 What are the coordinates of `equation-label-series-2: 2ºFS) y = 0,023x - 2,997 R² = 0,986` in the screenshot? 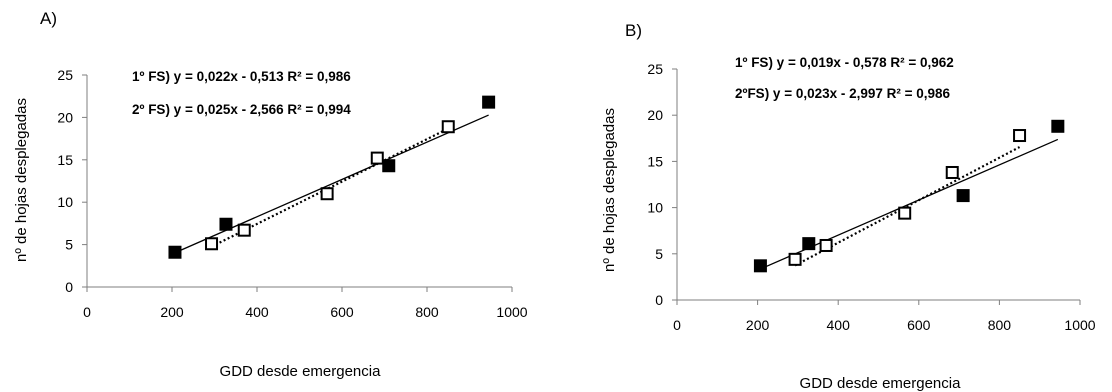 It's located at (843, 93).